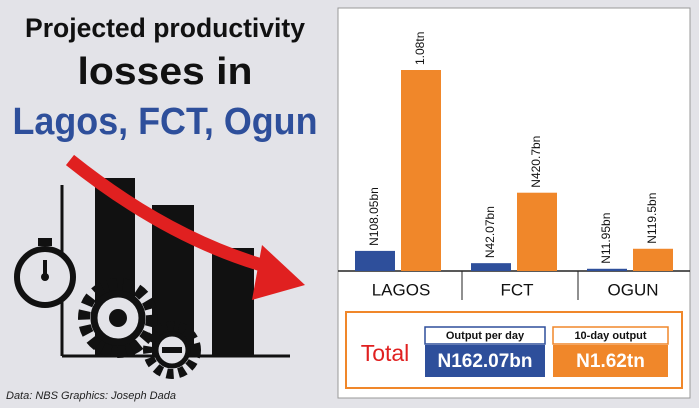 Image resolution: width=699 pixels, height=408 pixels. Describe the element at coordinates (385, 353) in the screenshot. I see `totals-label: Total` at that location.